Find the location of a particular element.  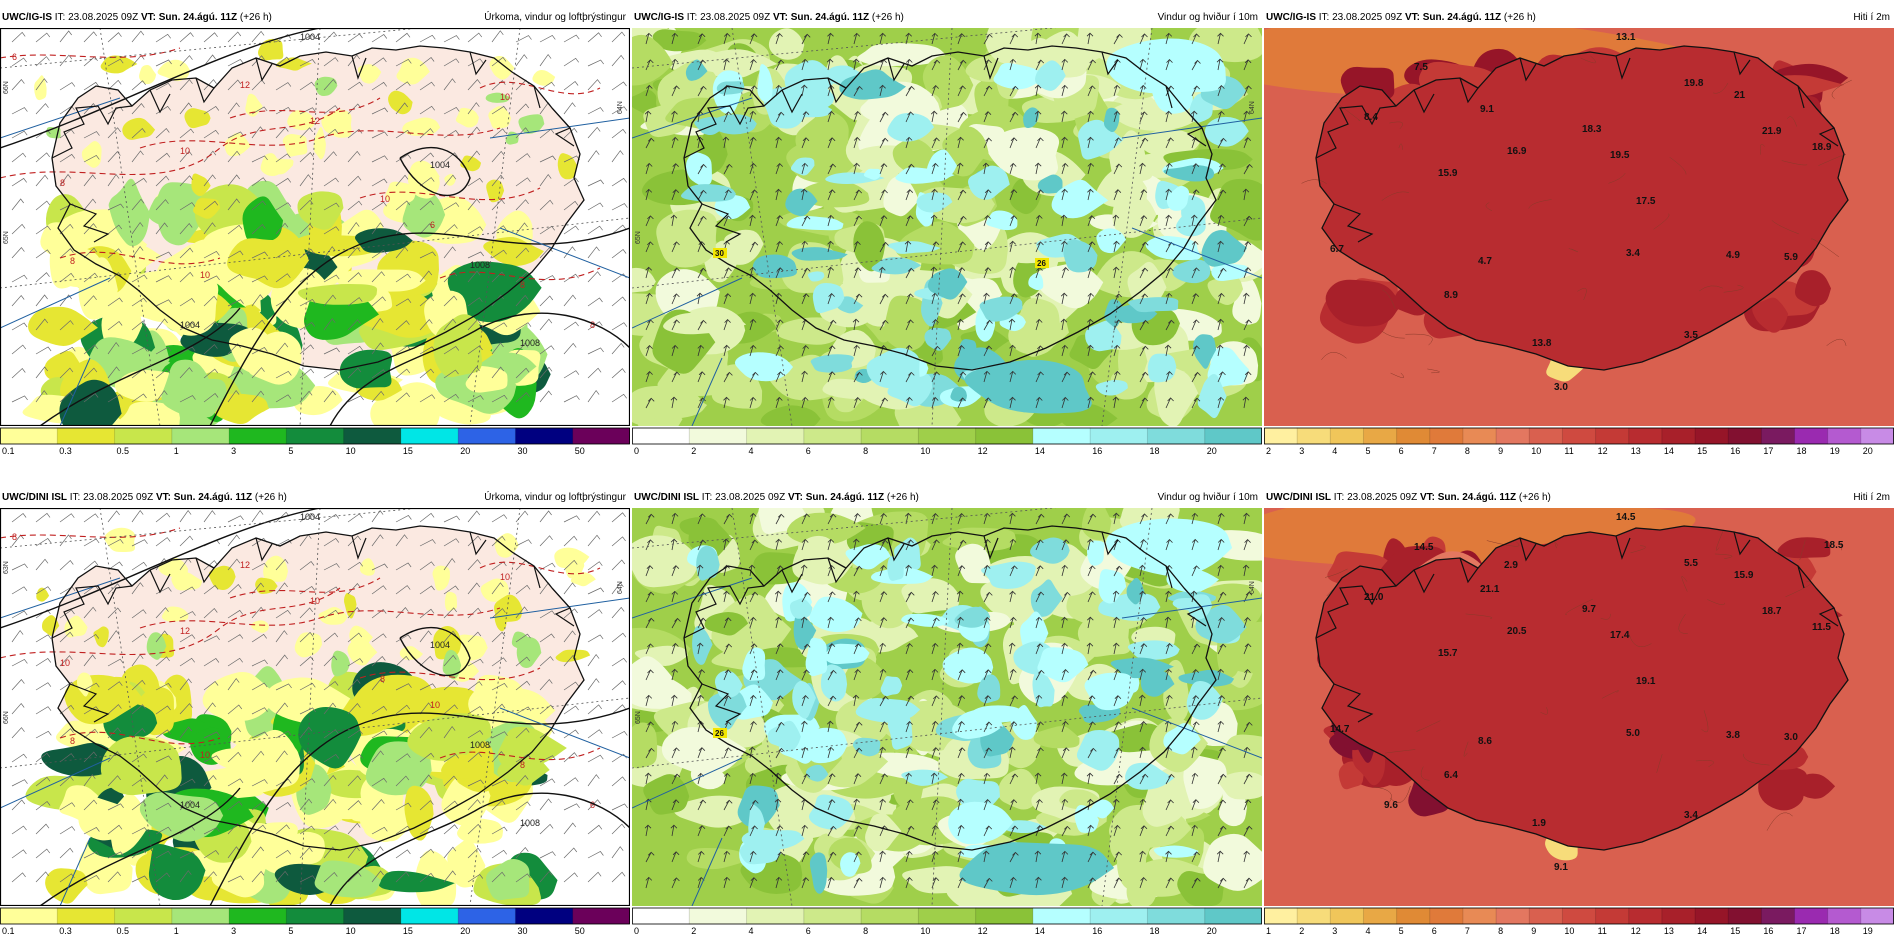

temp-value: 8.6 is located at coordinates (1485, 741).